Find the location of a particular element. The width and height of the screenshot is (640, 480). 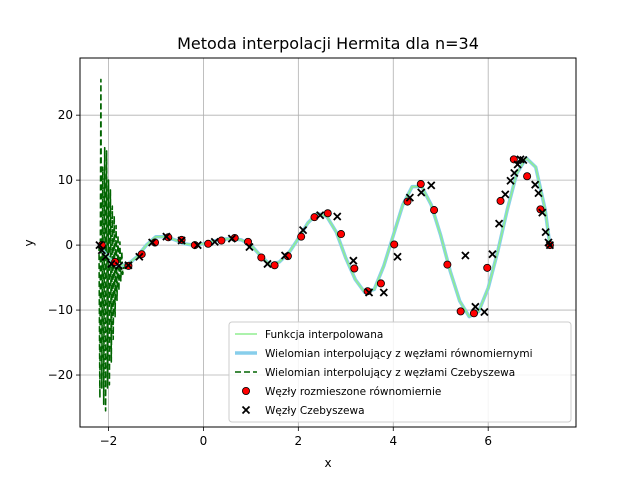

legend-swatch is located at coordinates (245, 390).